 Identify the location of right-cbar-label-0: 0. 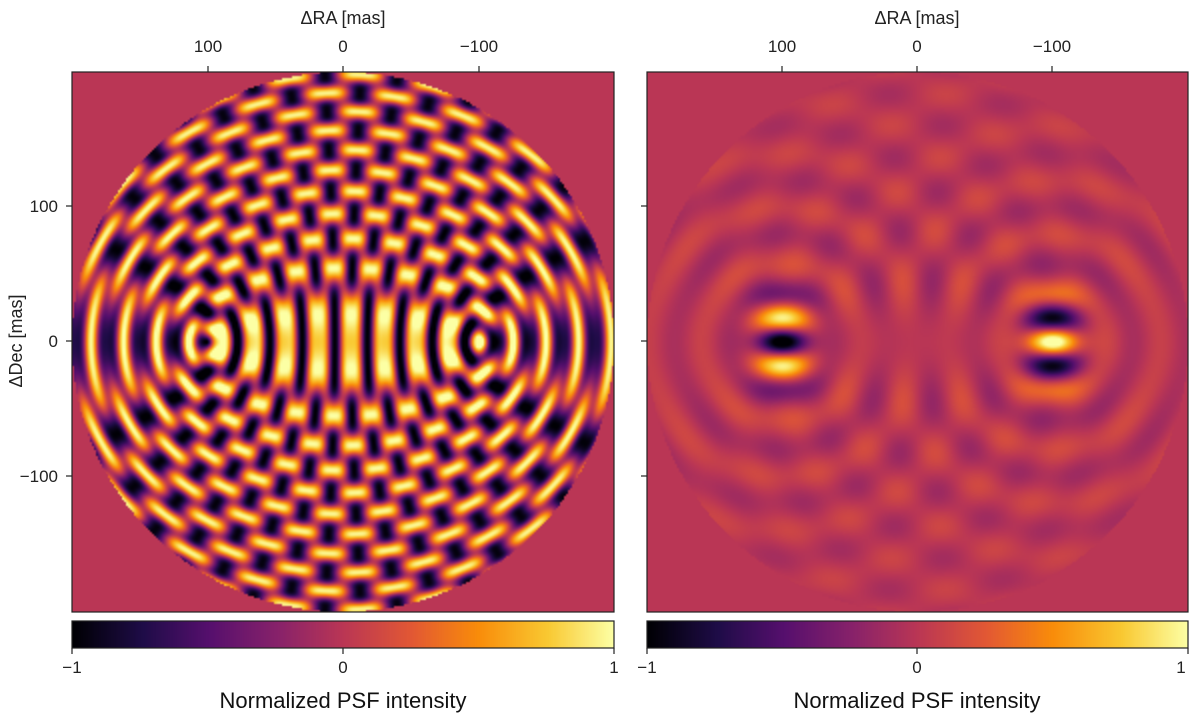
(916, 667).